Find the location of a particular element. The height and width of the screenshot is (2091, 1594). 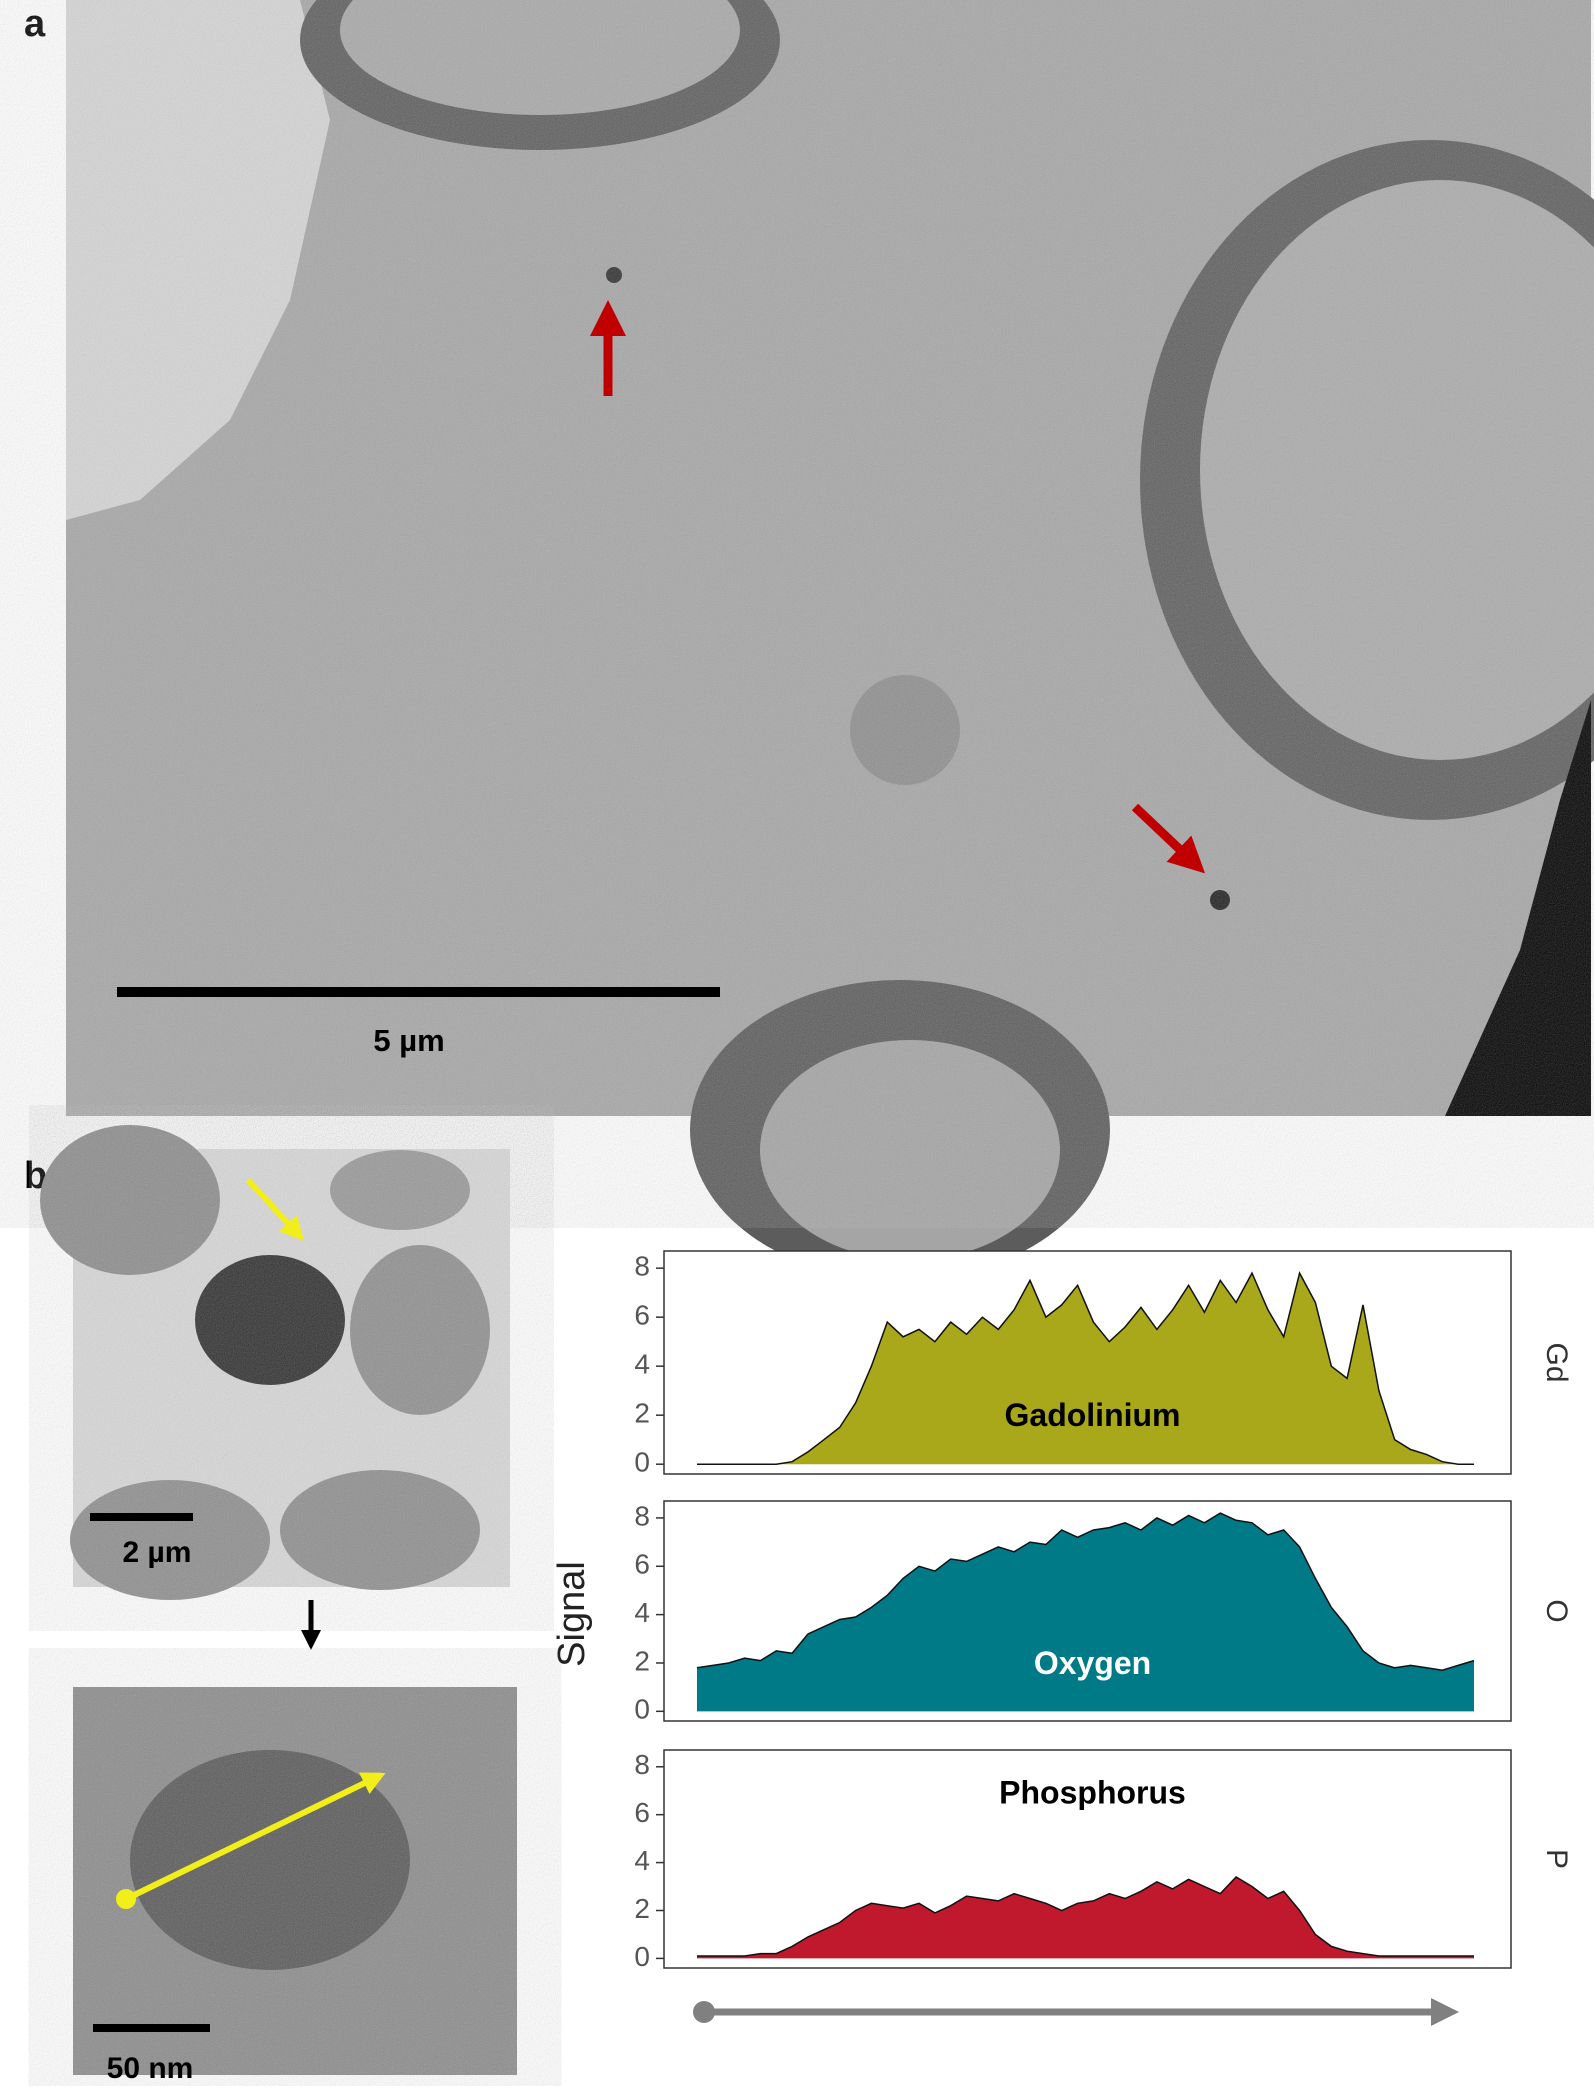

micrograph-b-top is located at coordinates (275, 1362).